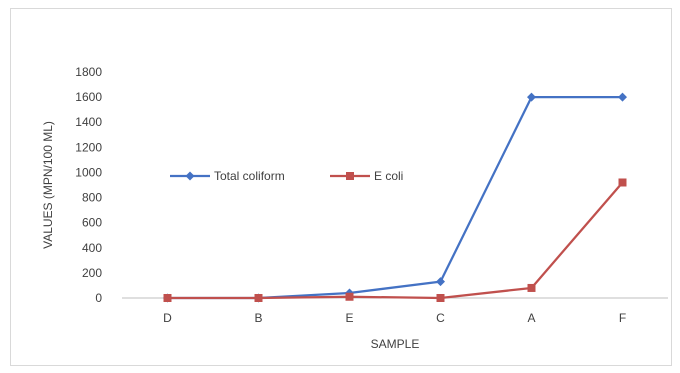 The height and width of the screenshot is (373, 680). What do you see at coordinates (440, 318) in the screenshot?
I see `x-tick-label: C` at bounding box center [440, 318].